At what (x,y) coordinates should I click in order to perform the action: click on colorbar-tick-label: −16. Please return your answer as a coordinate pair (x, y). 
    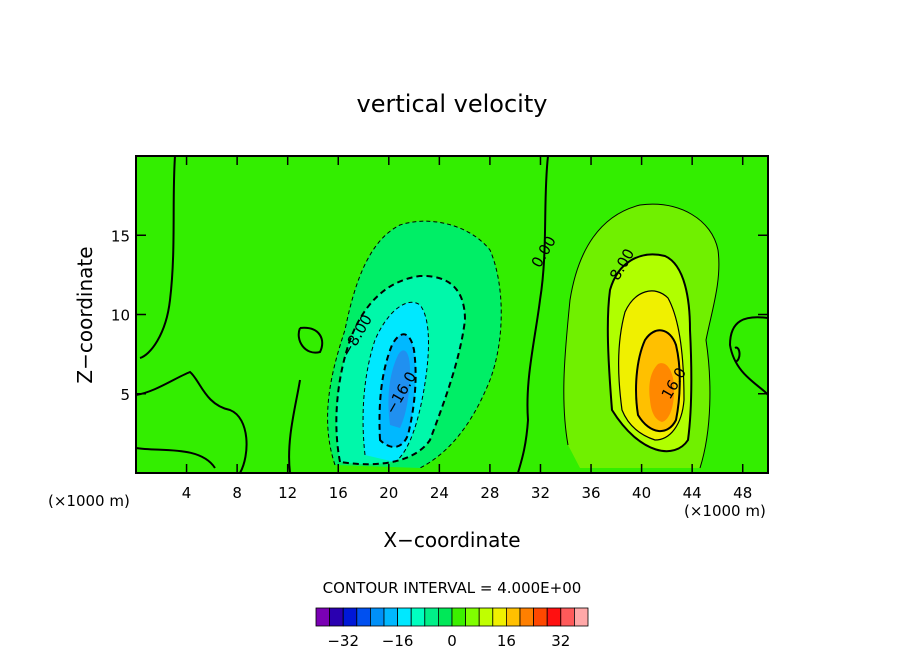
    Looking at the image, I should click on (398, 641).